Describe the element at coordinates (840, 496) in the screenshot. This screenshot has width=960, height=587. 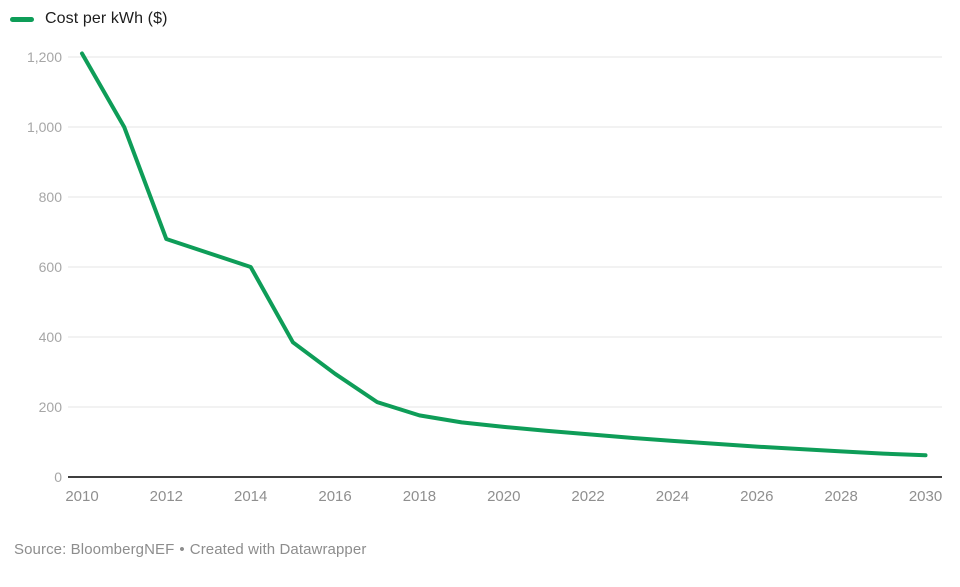
I see `x-tick-label-2028: 2028` at that location.